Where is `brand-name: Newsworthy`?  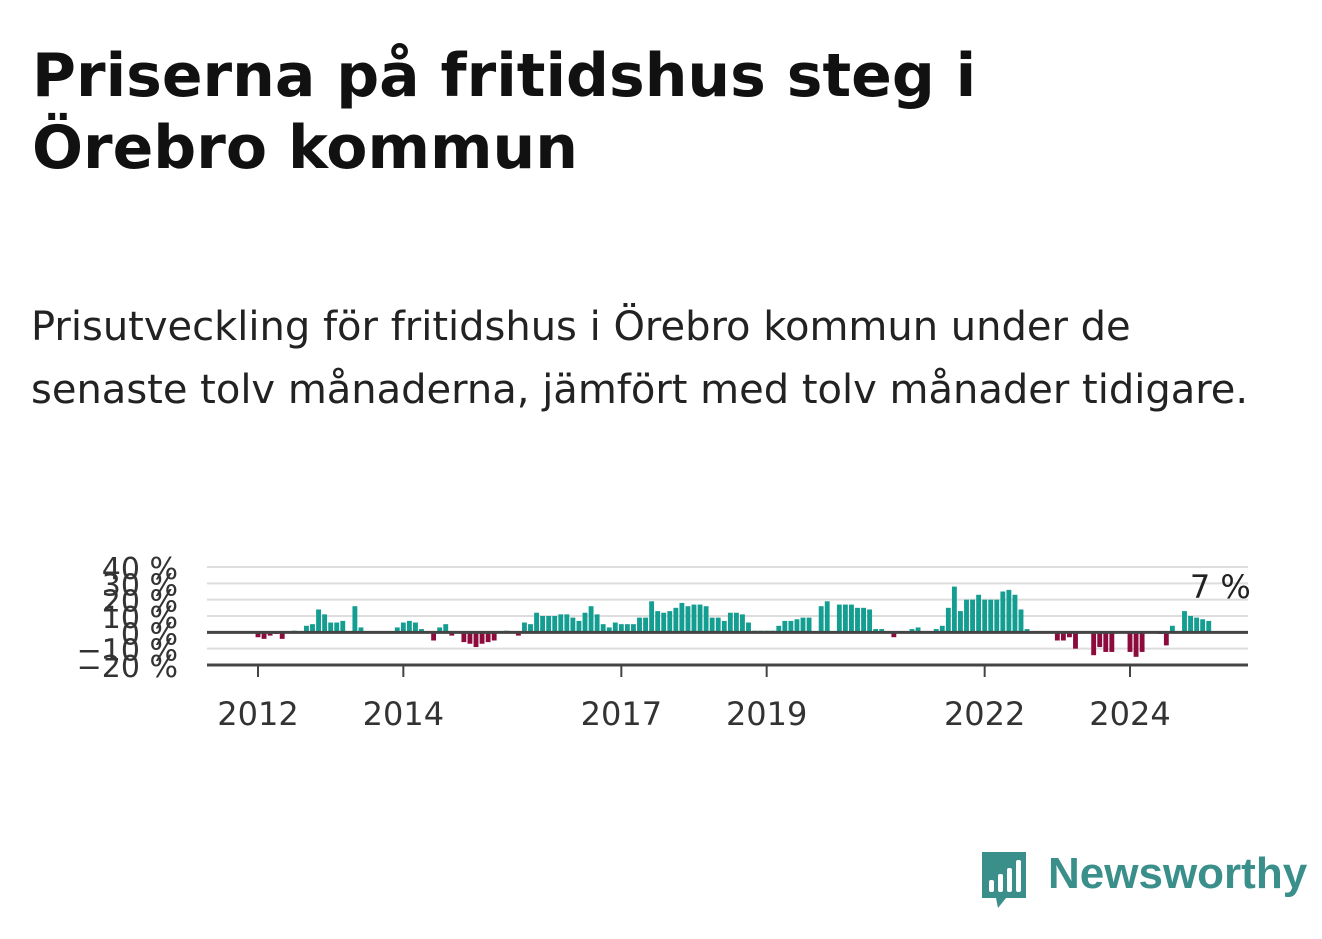
brand-name: Newsworthy is located at coordinates (1178, 873).